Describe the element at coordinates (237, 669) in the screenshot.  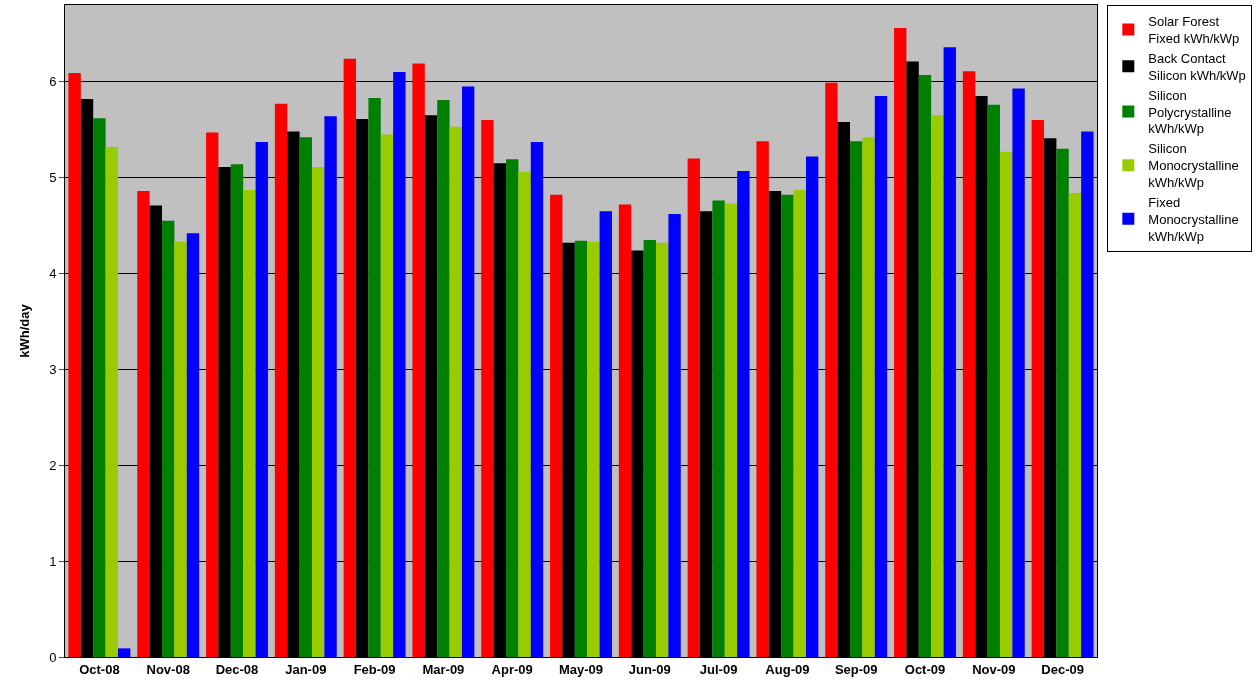
I see `x-tick-label: Dec-08` at that location.